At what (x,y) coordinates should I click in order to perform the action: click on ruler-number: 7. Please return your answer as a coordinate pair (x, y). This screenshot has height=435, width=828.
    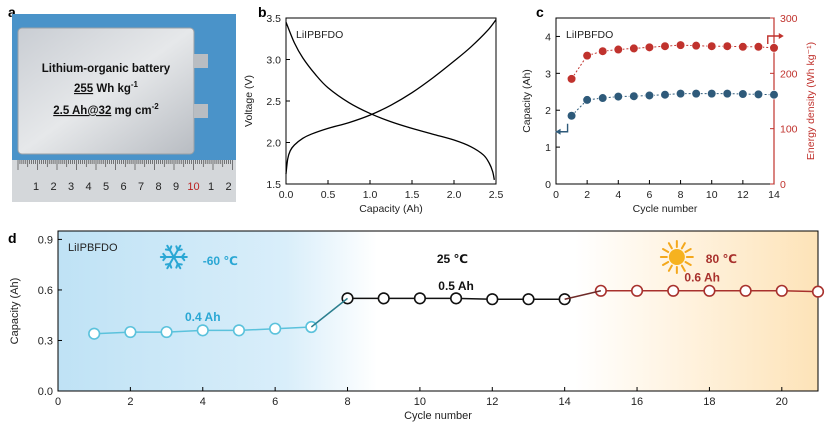
    Looking at the image, I should click on (141, 187).